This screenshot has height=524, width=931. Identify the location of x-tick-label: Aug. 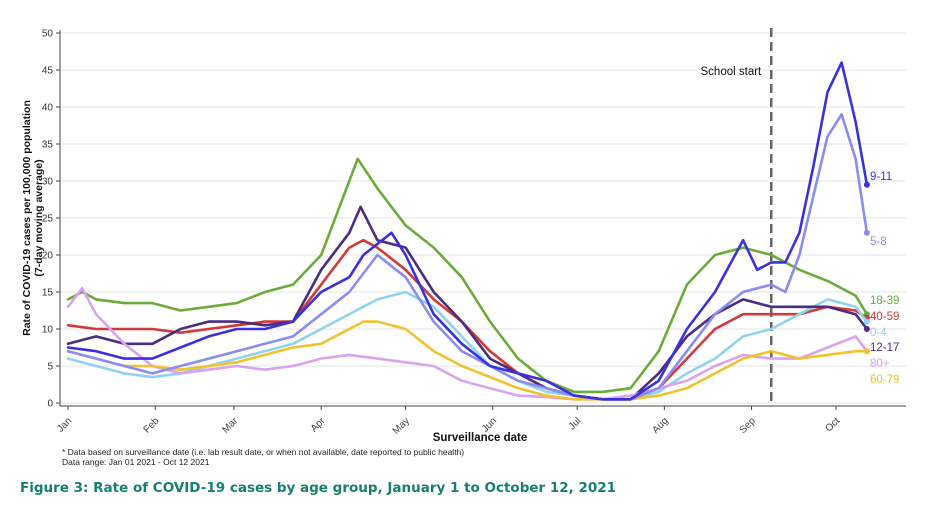
(660, 426).